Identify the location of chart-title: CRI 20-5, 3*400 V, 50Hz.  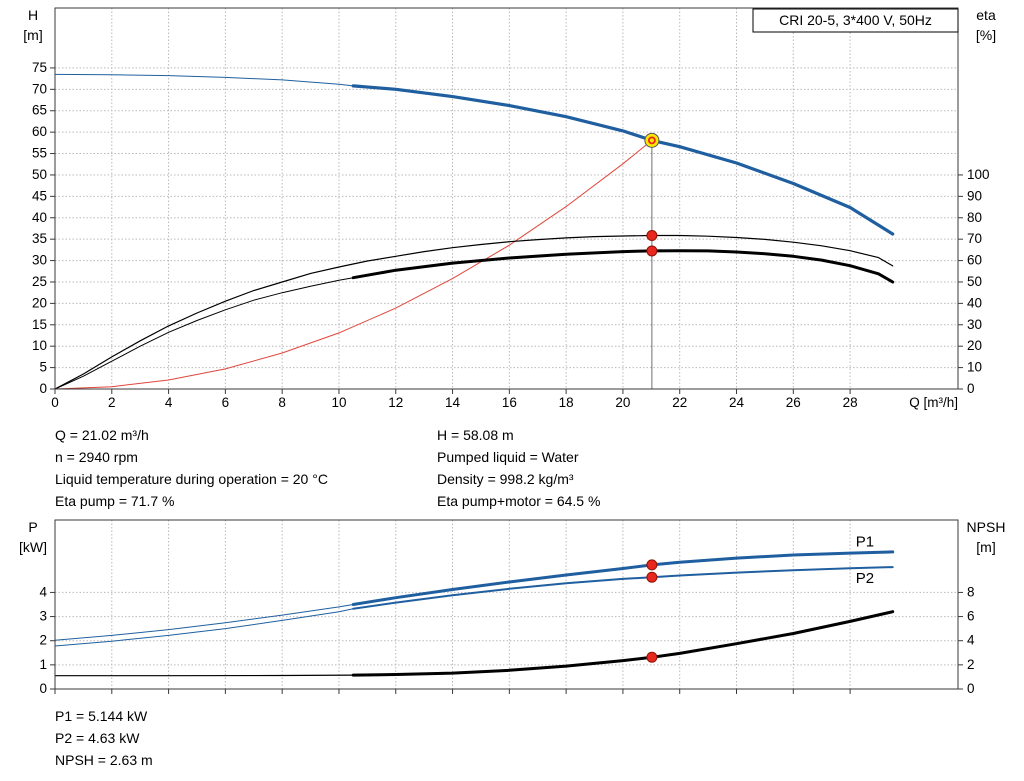
(855, 20).